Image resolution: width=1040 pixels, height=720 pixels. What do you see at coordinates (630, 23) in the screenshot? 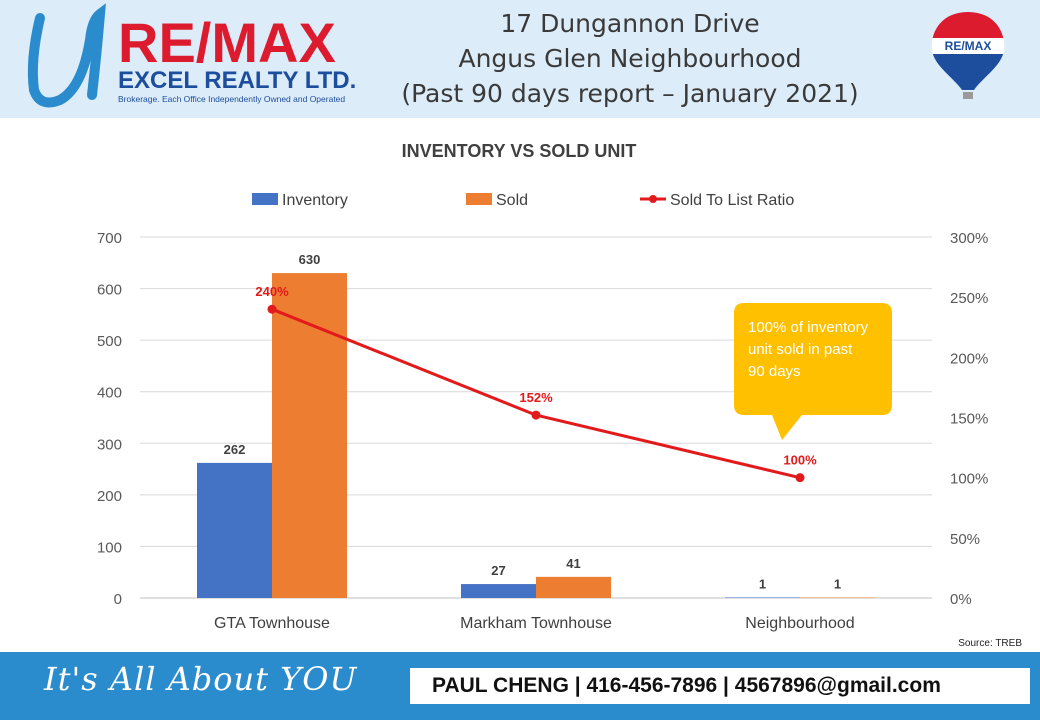
I see `title-line-address: 17 Dungannon Drive` at bounding box center [630, 23].